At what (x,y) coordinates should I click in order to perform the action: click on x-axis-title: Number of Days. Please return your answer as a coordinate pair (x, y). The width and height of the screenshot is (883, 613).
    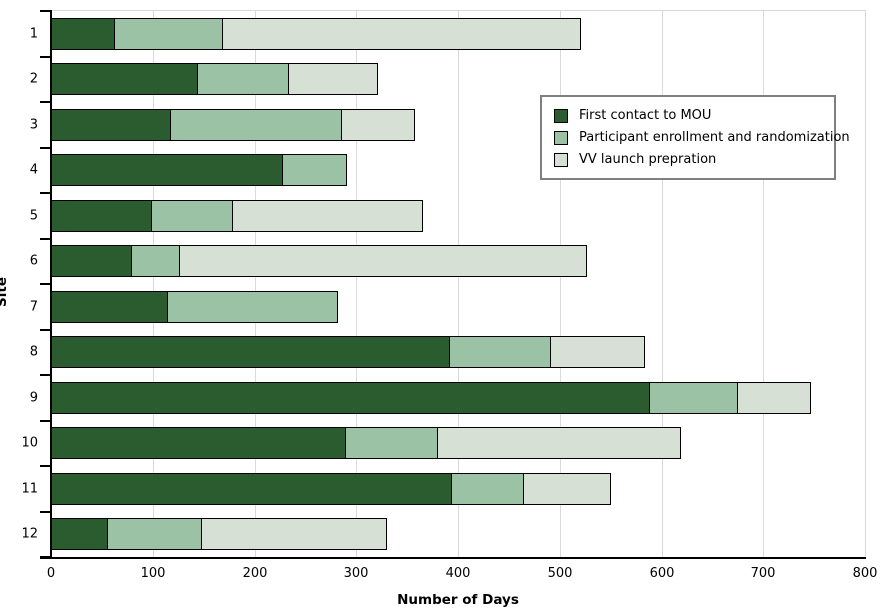
    Looking at the image, I should click on (458, 600).